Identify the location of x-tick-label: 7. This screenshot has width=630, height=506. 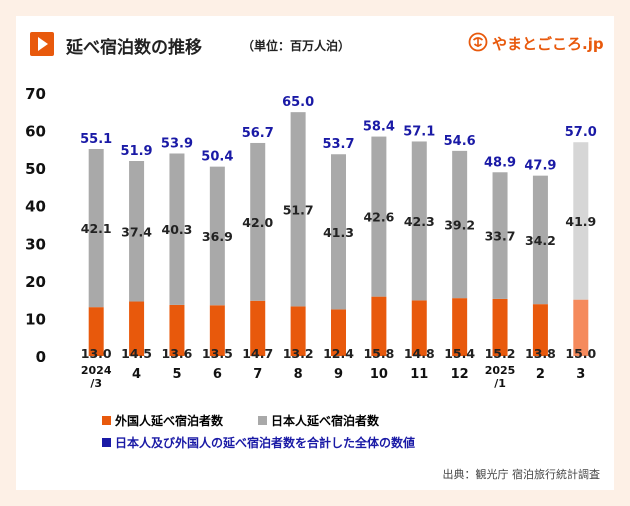
(257, 374).